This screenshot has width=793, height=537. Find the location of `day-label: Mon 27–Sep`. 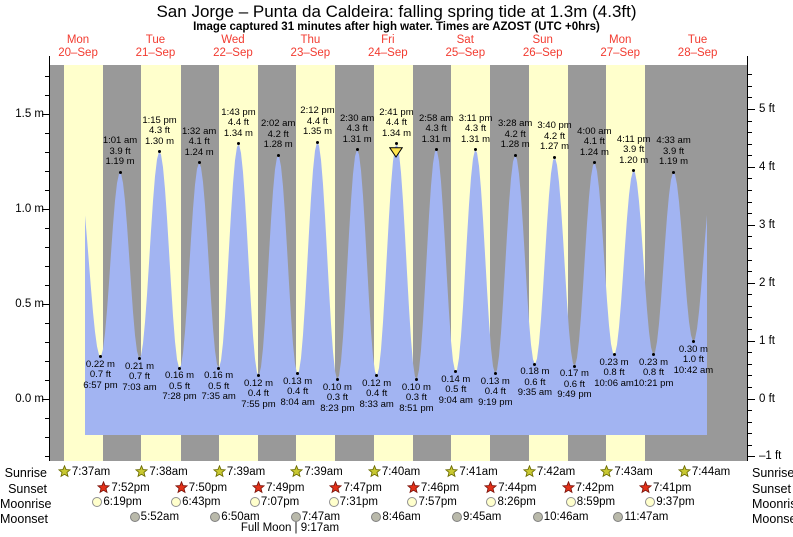

day-label: Mon 27–Sep is located at coordinates (620, 47).